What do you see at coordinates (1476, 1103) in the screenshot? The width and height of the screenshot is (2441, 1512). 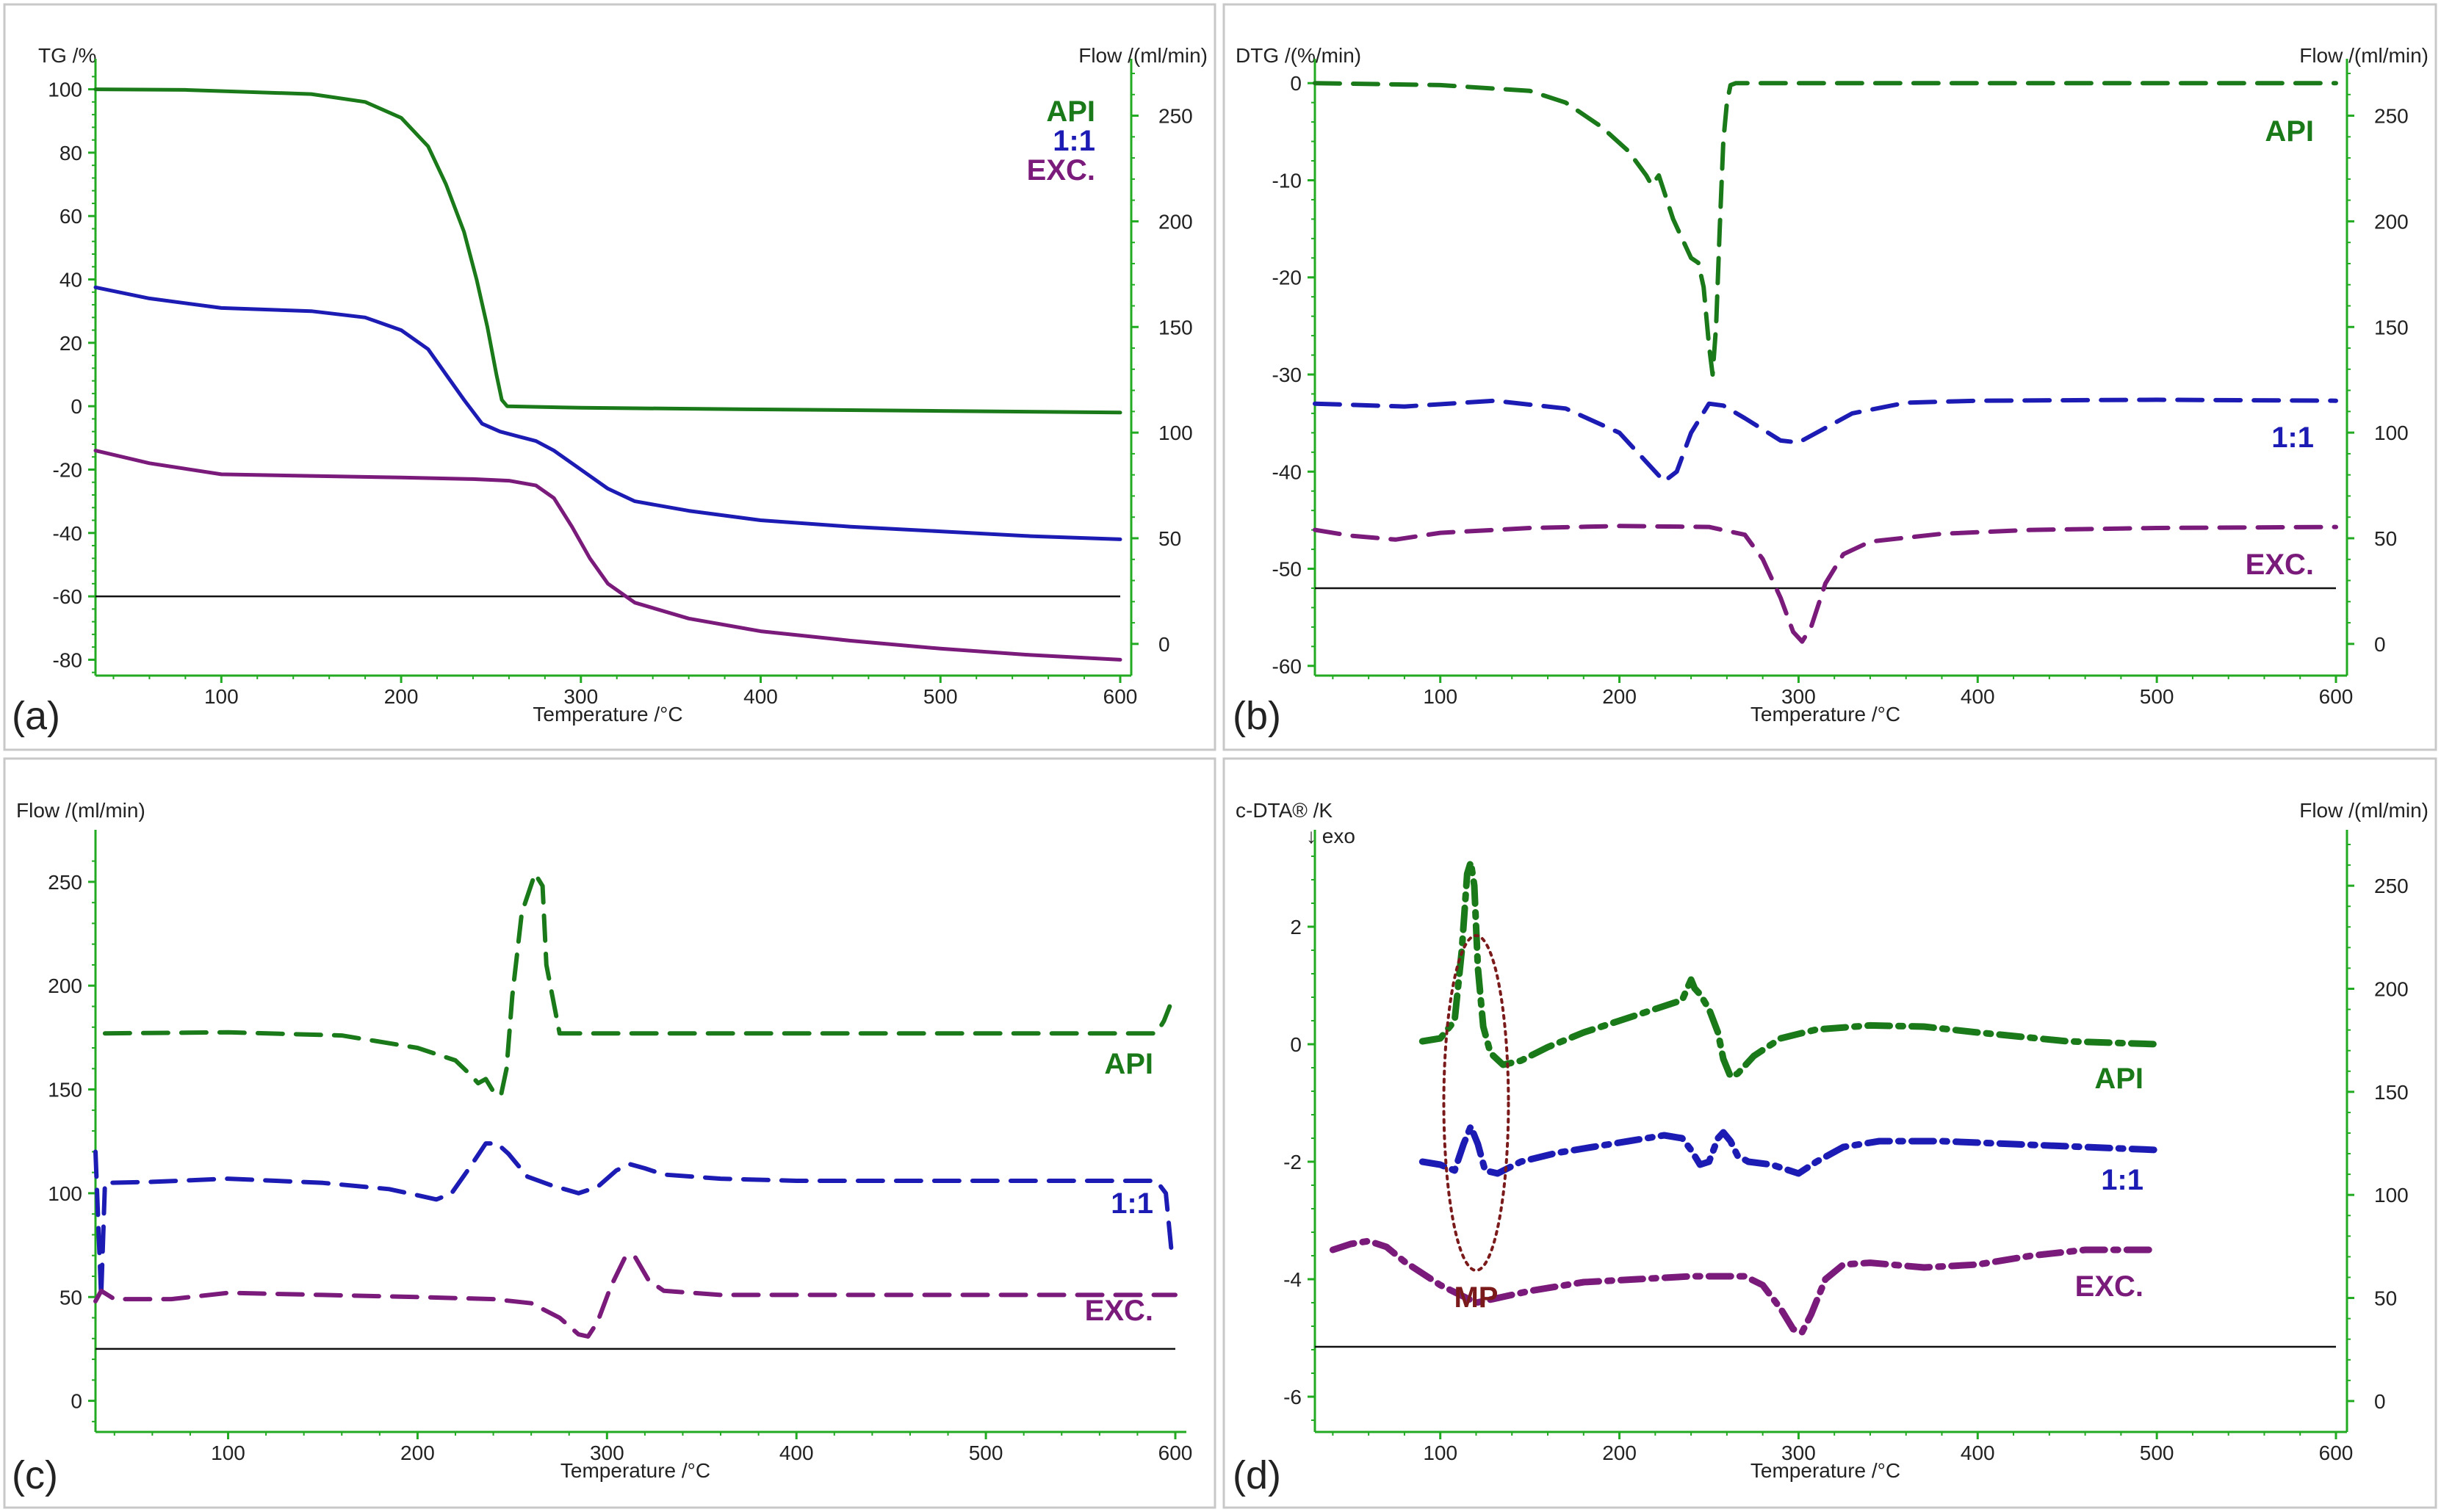 I see `mp-highlight-ellipse` at bounding box center [1476, 1103].